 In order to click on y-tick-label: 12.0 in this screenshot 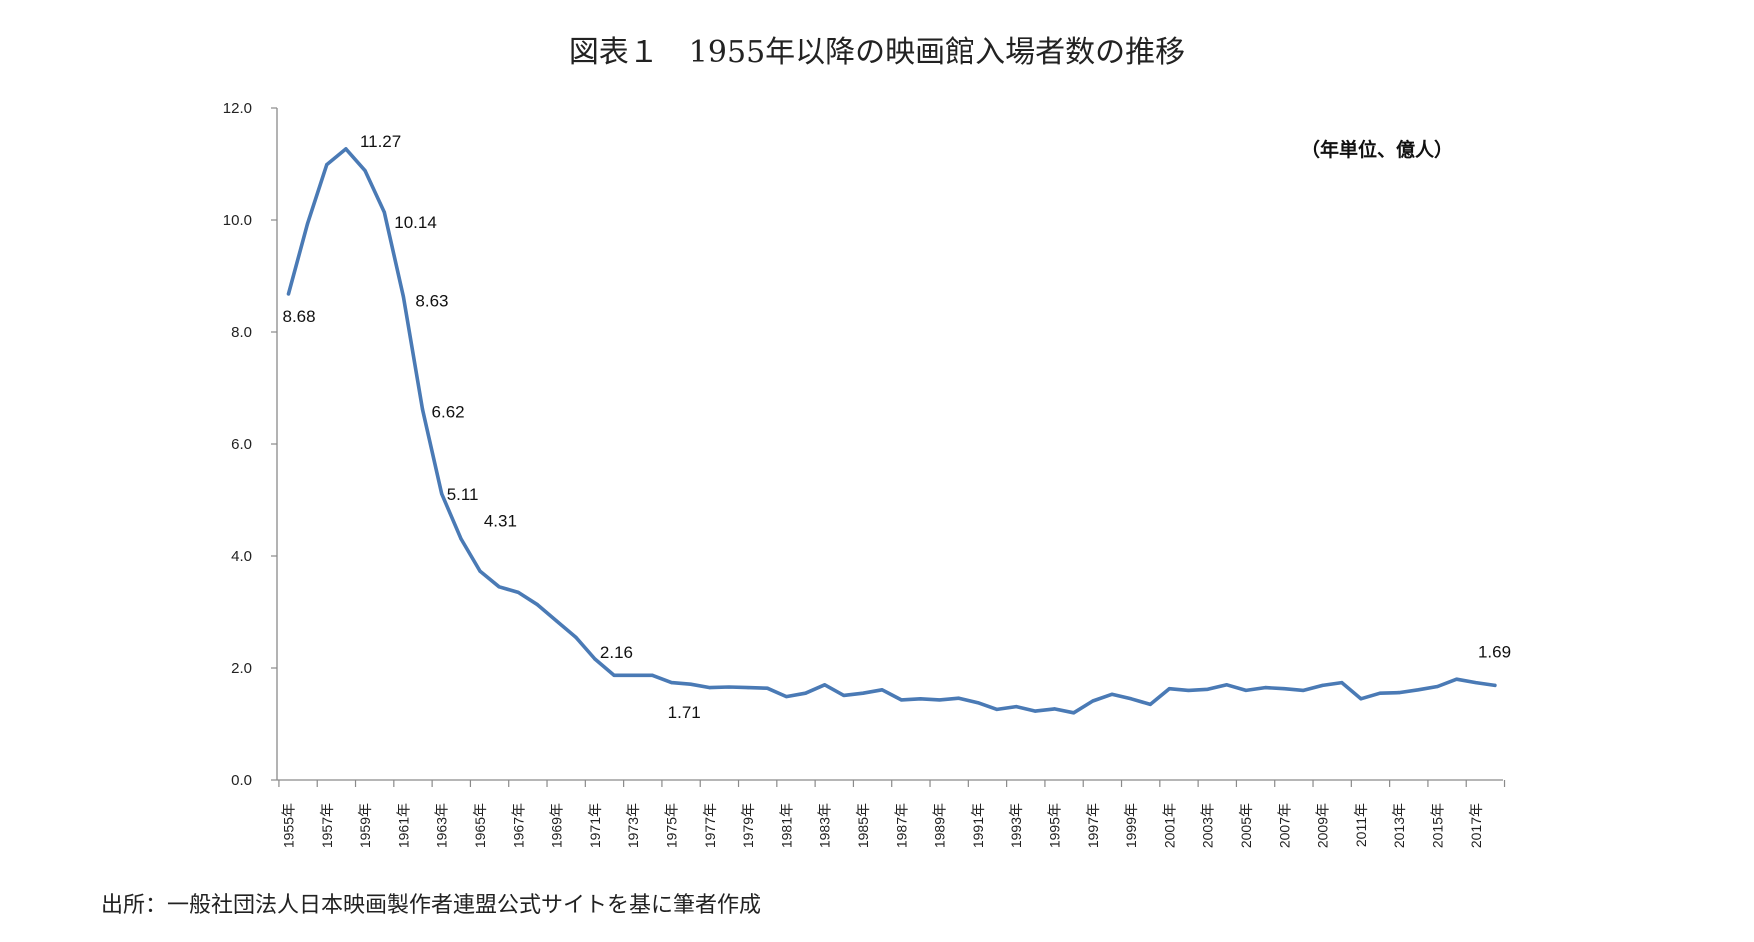, I will do `click(237, 108)`.